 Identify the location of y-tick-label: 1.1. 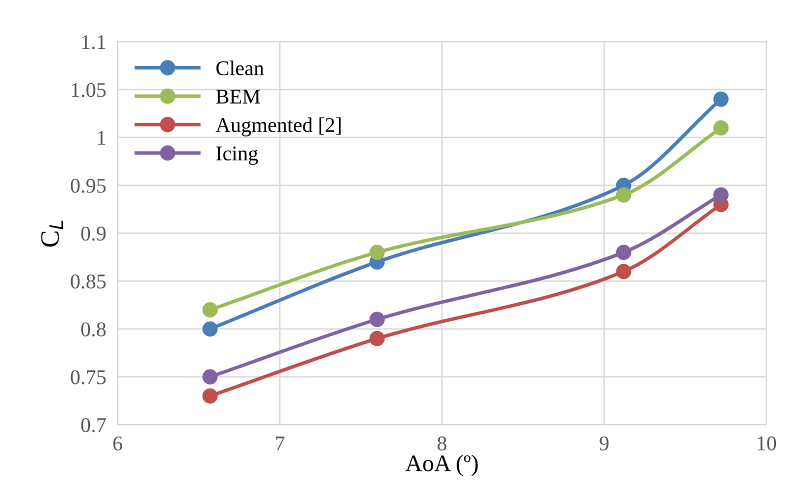
(94, 42).